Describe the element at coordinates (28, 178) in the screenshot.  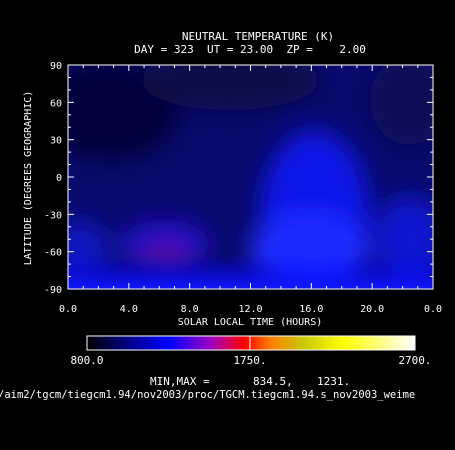
I see `y-axis-label: LATITUDE (DEGREES GEOGRAPHIC)` at that location.